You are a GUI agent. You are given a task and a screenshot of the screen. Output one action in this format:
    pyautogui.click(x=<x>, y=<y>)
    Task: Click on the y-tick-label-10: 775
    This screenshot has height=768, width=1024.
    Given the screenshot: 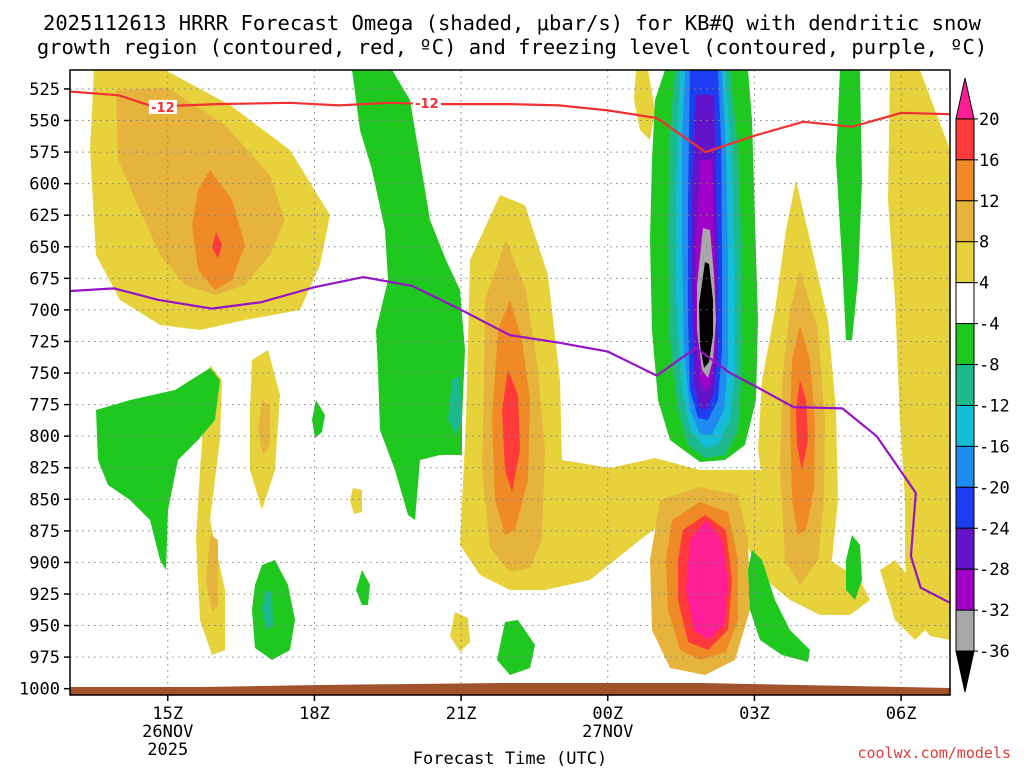 What is the action you would take?
    pyautogui.click(x=44, y=406)
    